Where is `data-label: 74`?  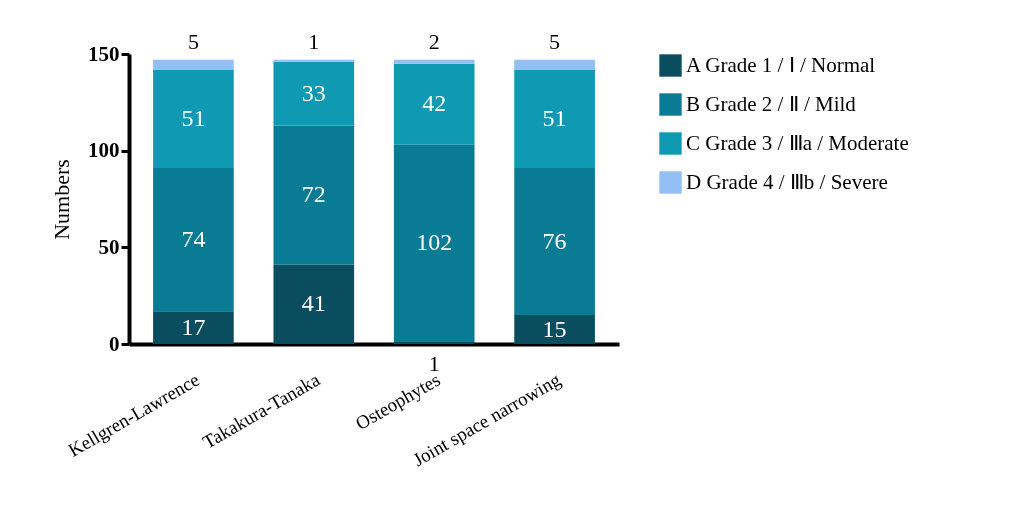
data-label: 74 is located at coordinates (193, 238).